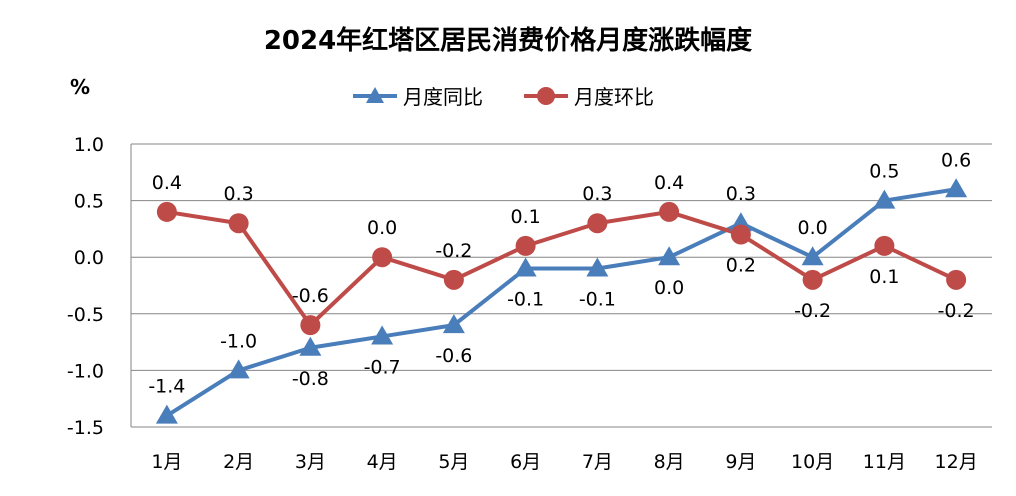 The width and height of the screenshot is (1016, 496). What do you see at coordinates (884, 172) in the screenshot?
I see `data-label: 0.5` at bounding box center [884, 172].